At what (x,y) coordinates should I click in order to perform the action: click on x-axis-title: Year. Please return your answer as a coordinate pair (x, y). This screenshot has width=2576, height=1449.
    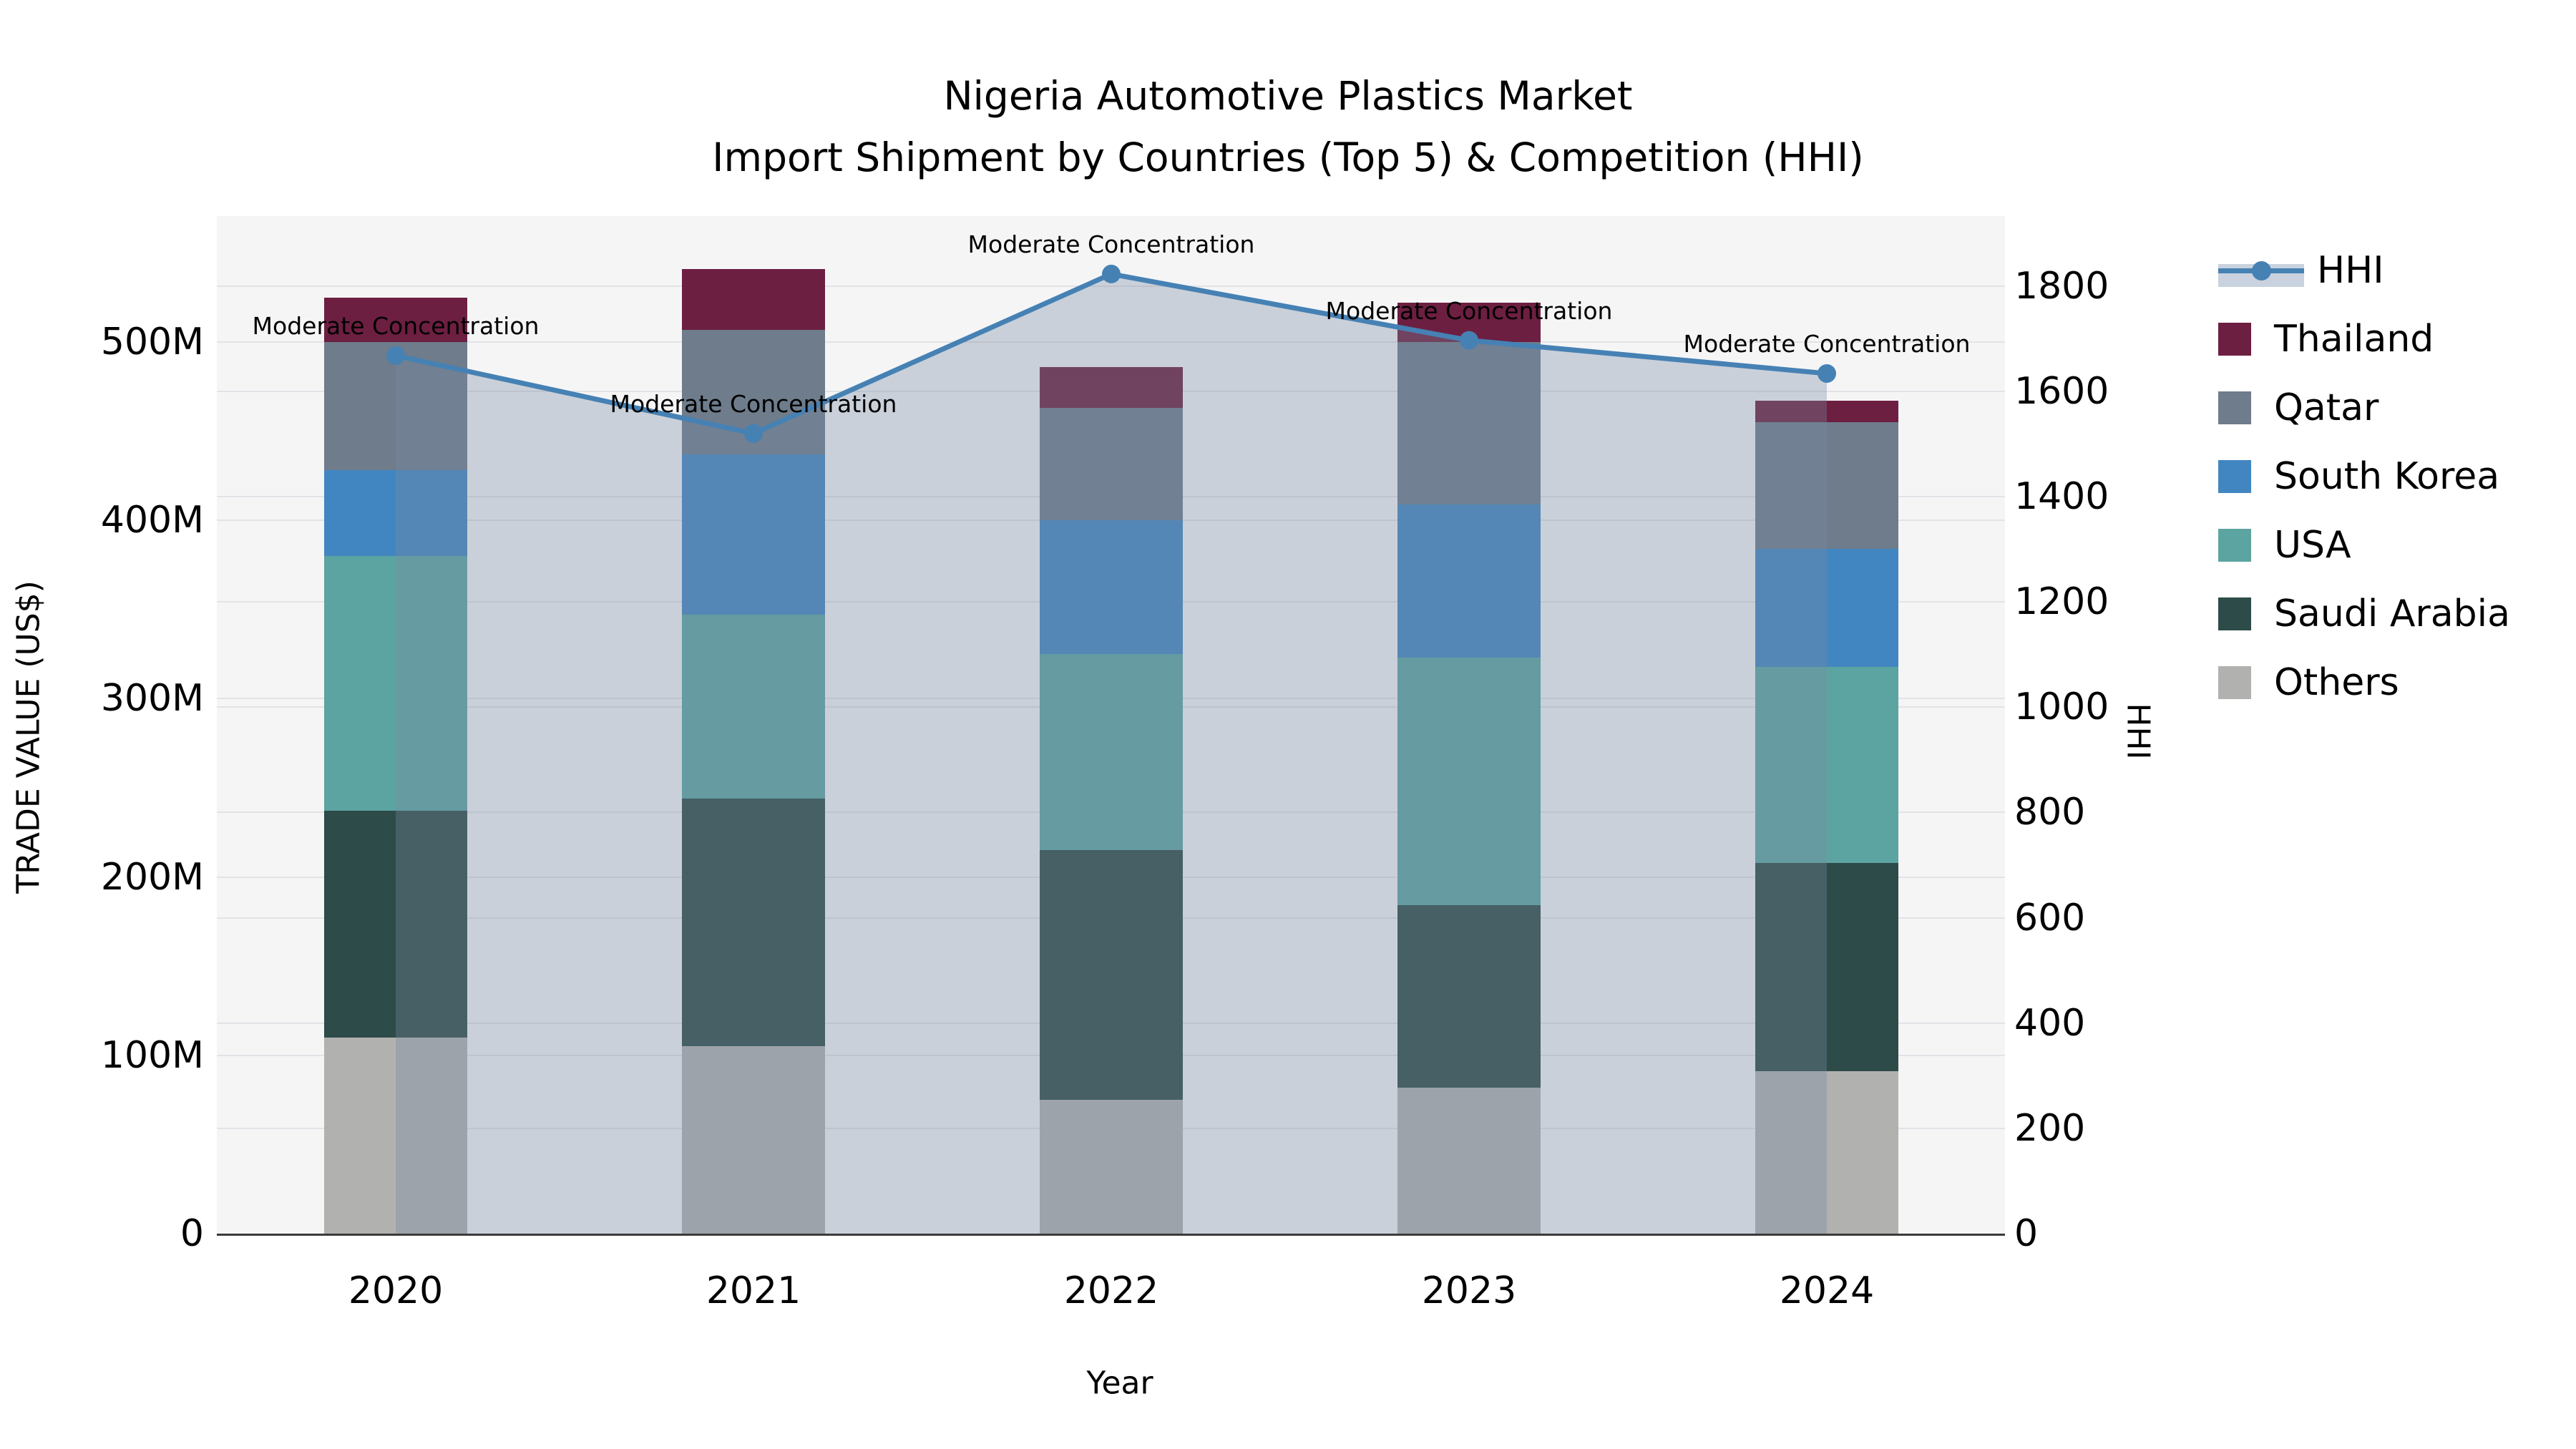
    Looking at the image, I should click on (1119, 1383).